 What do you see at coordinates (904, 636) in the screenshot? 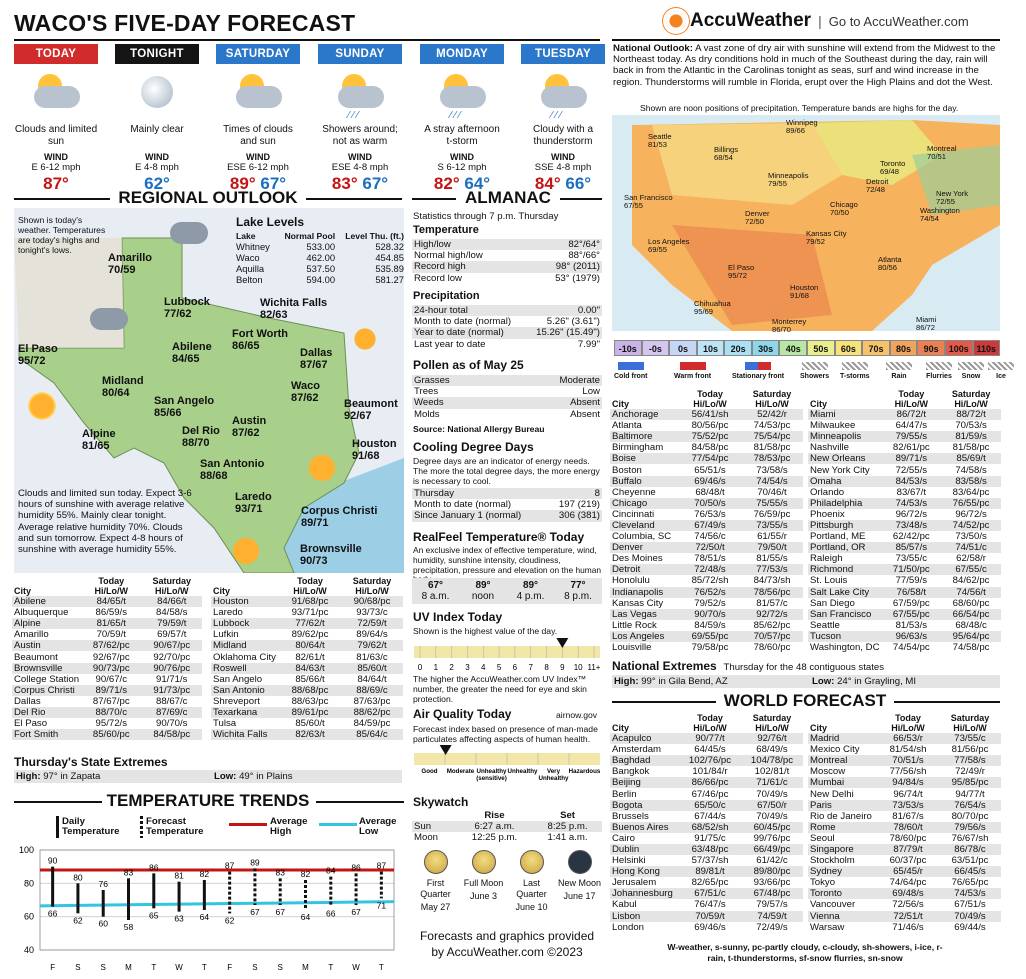
I see `table-row: Tucson 96/63/s 95/64/pc` at bounding box center [904, 636].